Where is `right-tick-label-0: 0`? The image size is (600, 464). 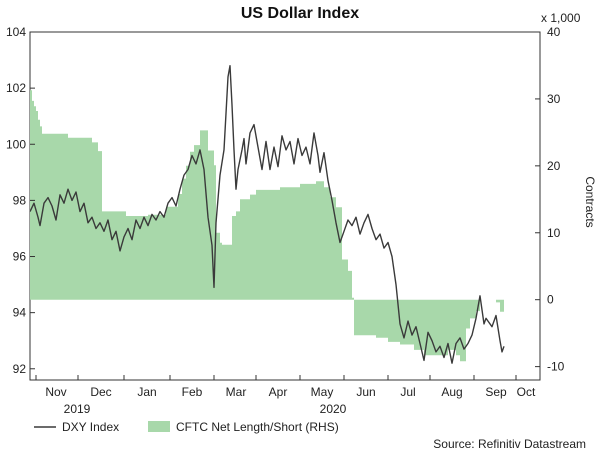 right-tick-label-0: 0 is located at coordinates (550, 300).